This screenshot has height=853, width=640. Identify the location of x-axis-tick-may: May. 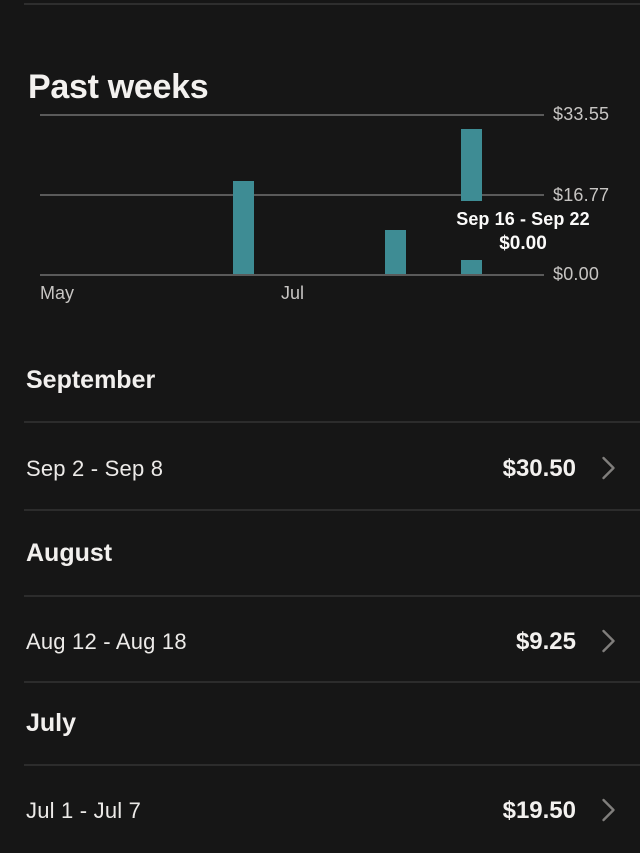
(57, 293).